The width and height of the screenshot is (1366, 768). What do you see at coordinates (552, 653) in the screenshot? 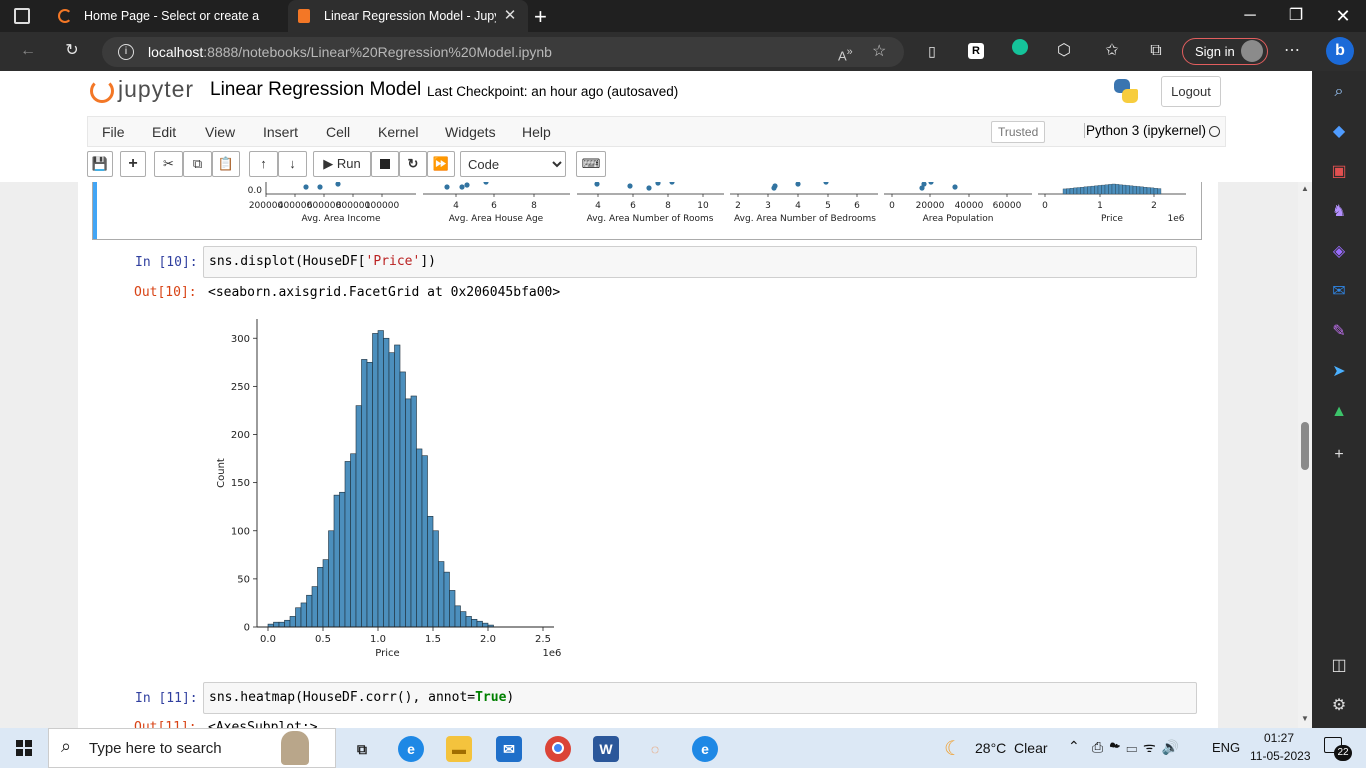
I see `x-offset-label: 1e6` at bounding box center [552, 653].